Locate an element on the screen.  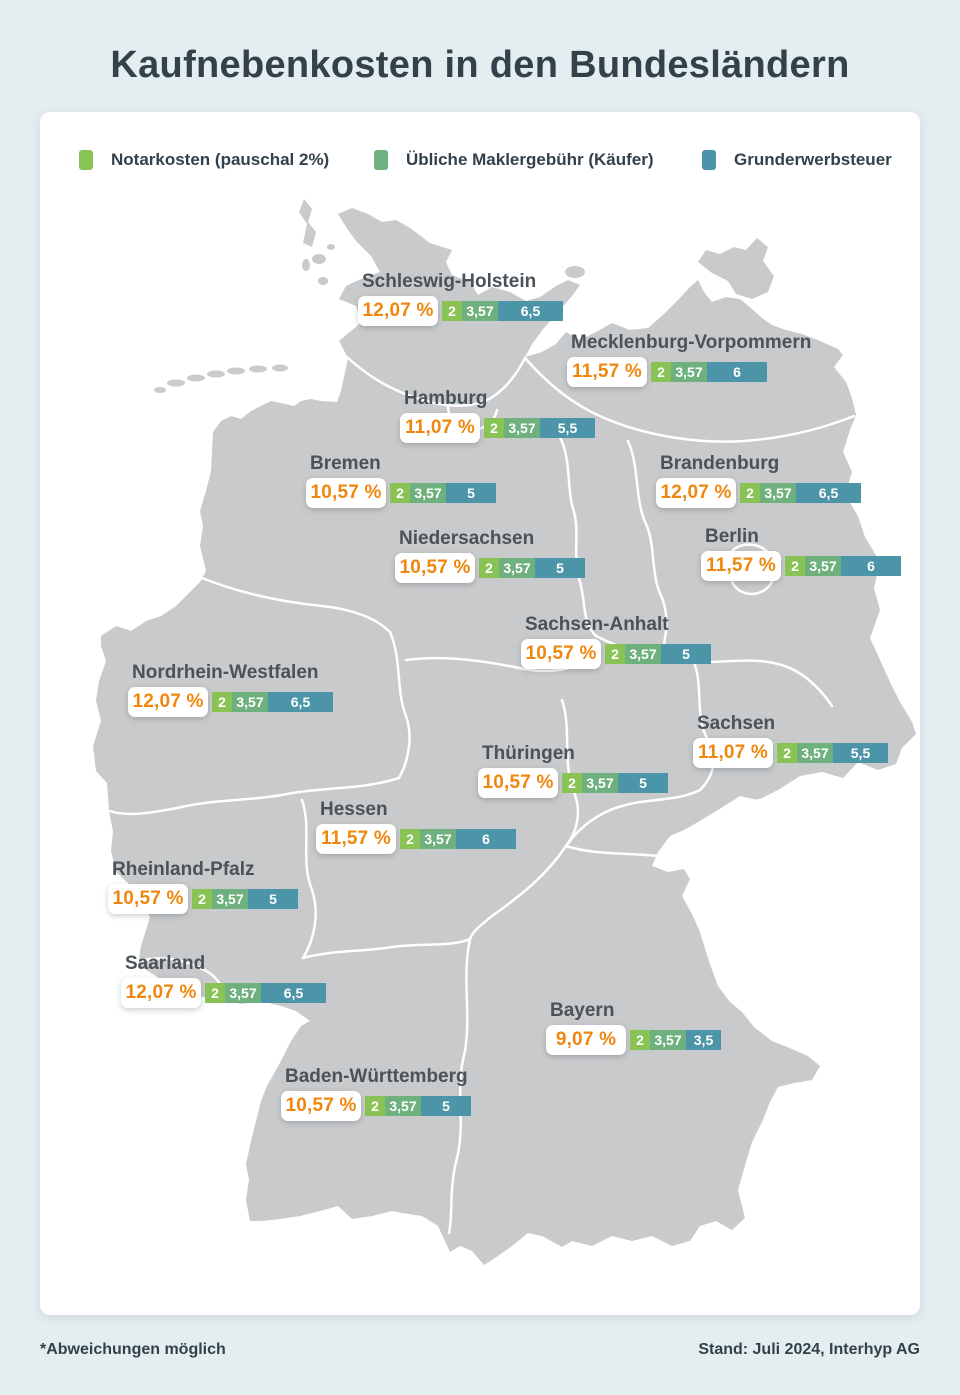
state-berlin: Berlin 11,57 % 2 3,57 6 is located at coordinates (801, 553).